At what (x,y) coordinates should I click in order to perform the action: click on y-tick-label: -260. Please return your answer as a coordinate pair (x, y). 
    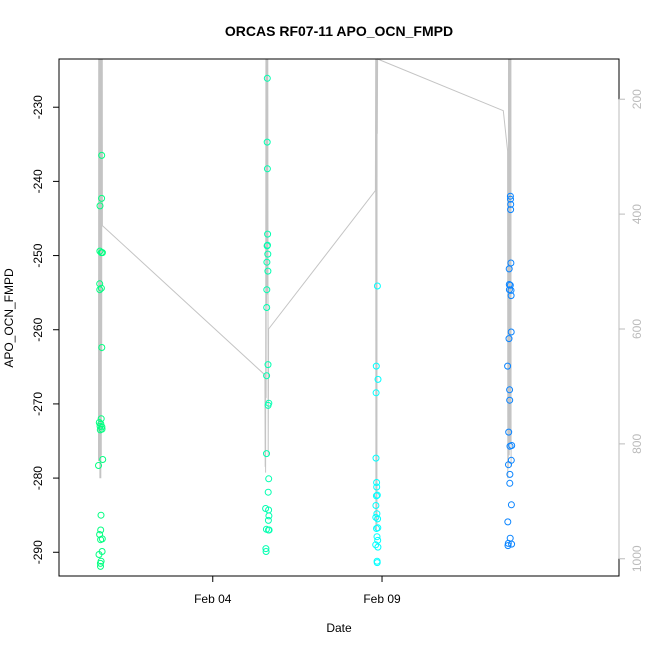
    Looking at the image, I should click on (38, 329).